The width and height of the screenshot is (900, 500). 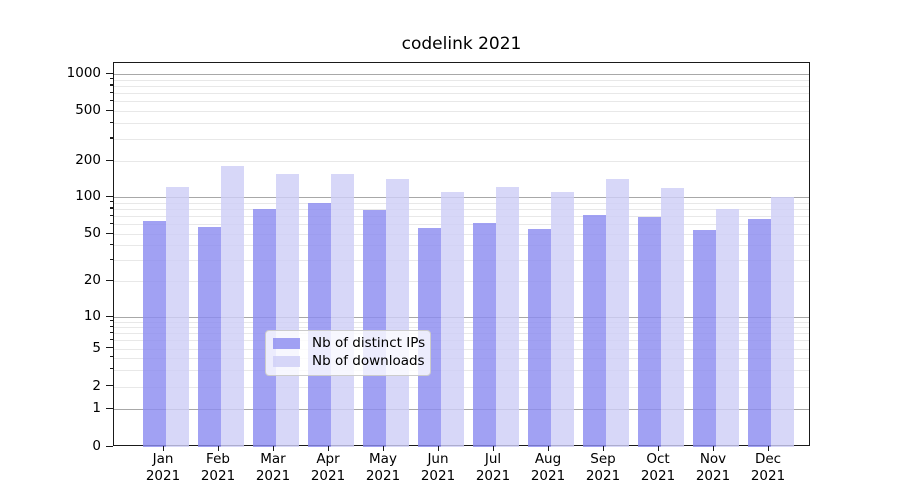 I want to click on legend-item-downloads: Nb of downloads, so click(x=348, y=361).